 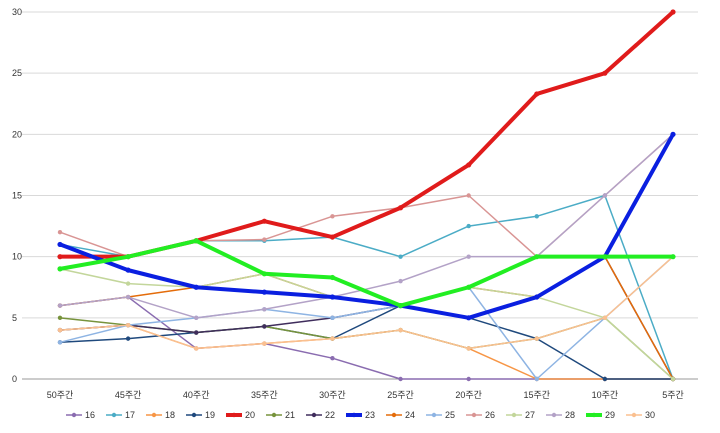 What do you see at coordinates (330, 415) in the screenshot?
I see `legend-label: 22` at bounding box center [330, 415].